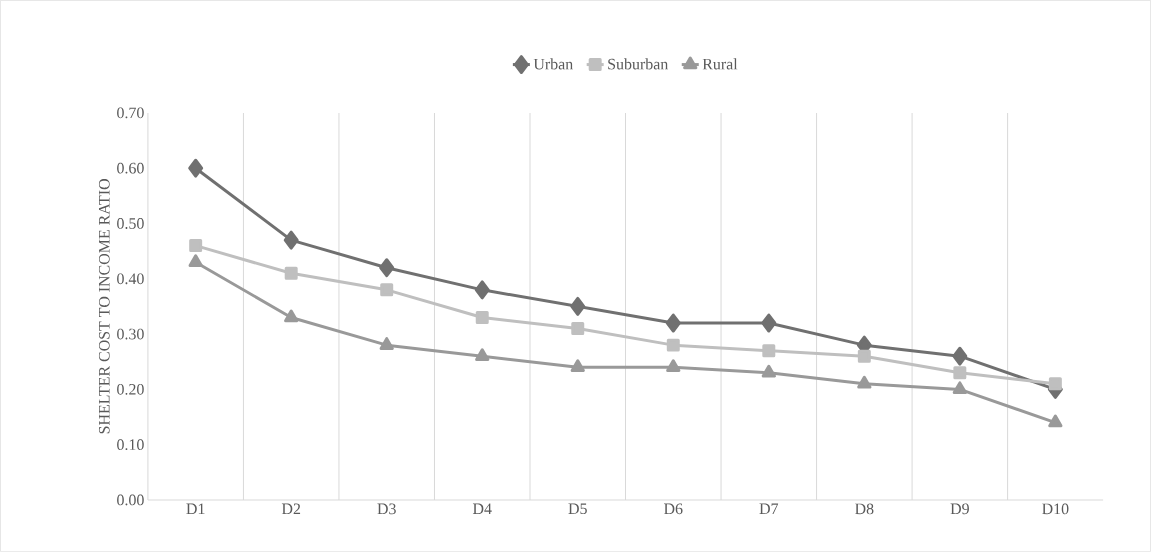 The image size is (1151, 552). Describe the element at coordinates (482, 509) in the screenshot. I see `x-tick-label: D4` at that location.